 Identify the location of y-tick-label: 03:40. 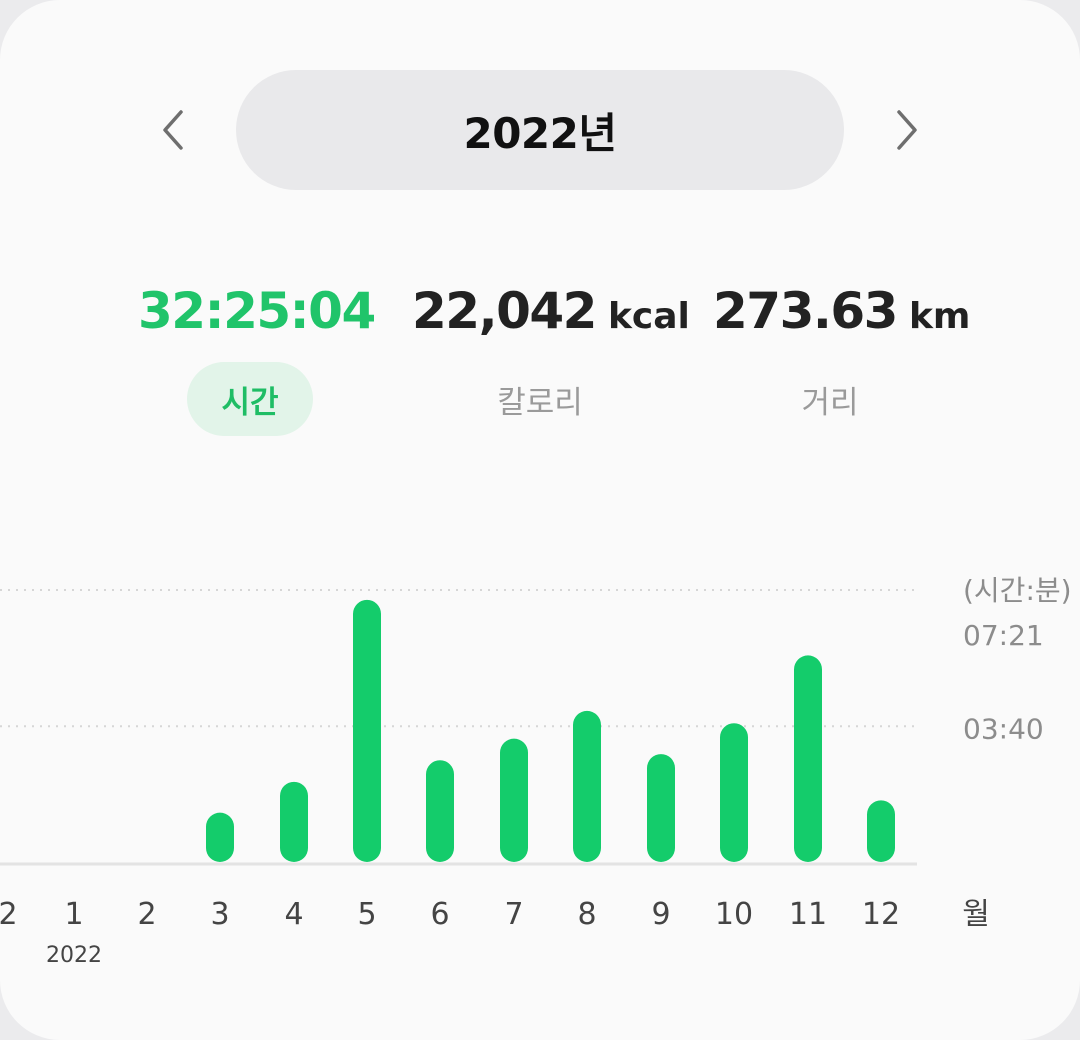
(1003, 728).